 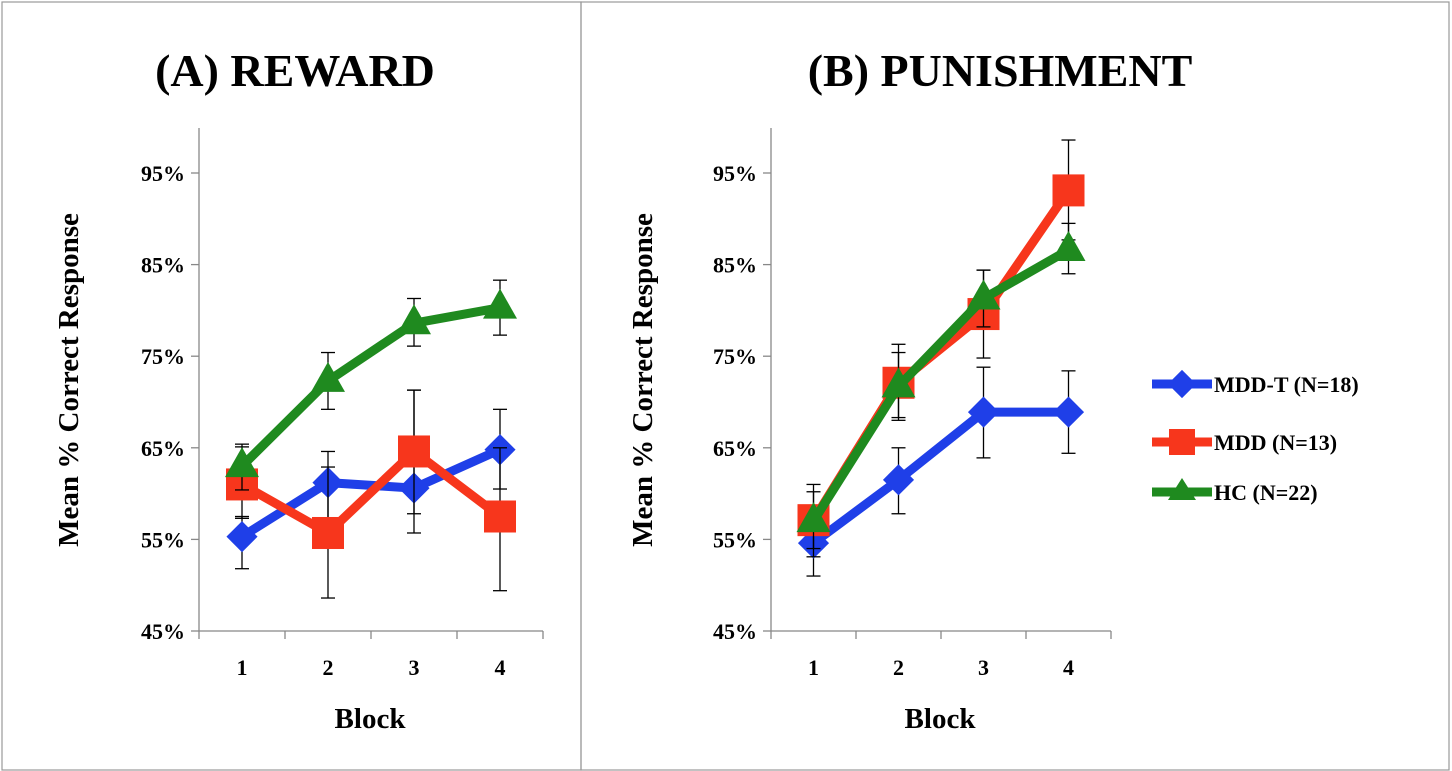 I want to click on legend-item-mdd: MDD (N=13), so click(x=1244, y=442).